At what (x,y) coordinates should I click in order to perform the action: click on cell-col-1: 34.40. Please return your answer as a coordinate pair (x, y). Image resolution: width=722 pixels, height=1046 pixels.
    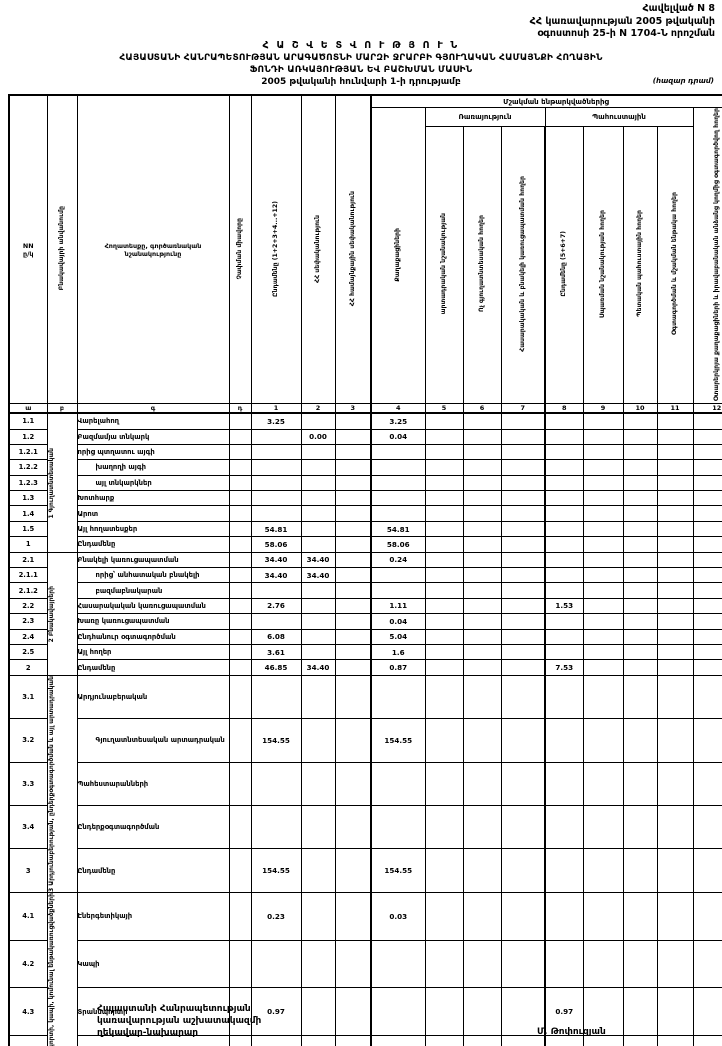
    Looking at the image, I should click on (276, 560).